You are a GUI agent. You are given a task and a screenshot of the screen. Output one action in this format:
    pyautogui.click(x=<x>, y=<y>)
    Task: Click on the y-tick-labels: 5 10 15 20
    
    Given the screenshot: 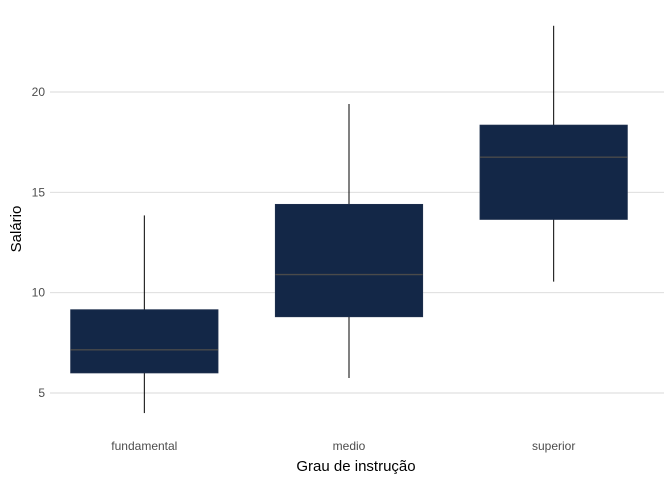 What is the action you would take?
    pyautogui.click(x=39, y=242)
    